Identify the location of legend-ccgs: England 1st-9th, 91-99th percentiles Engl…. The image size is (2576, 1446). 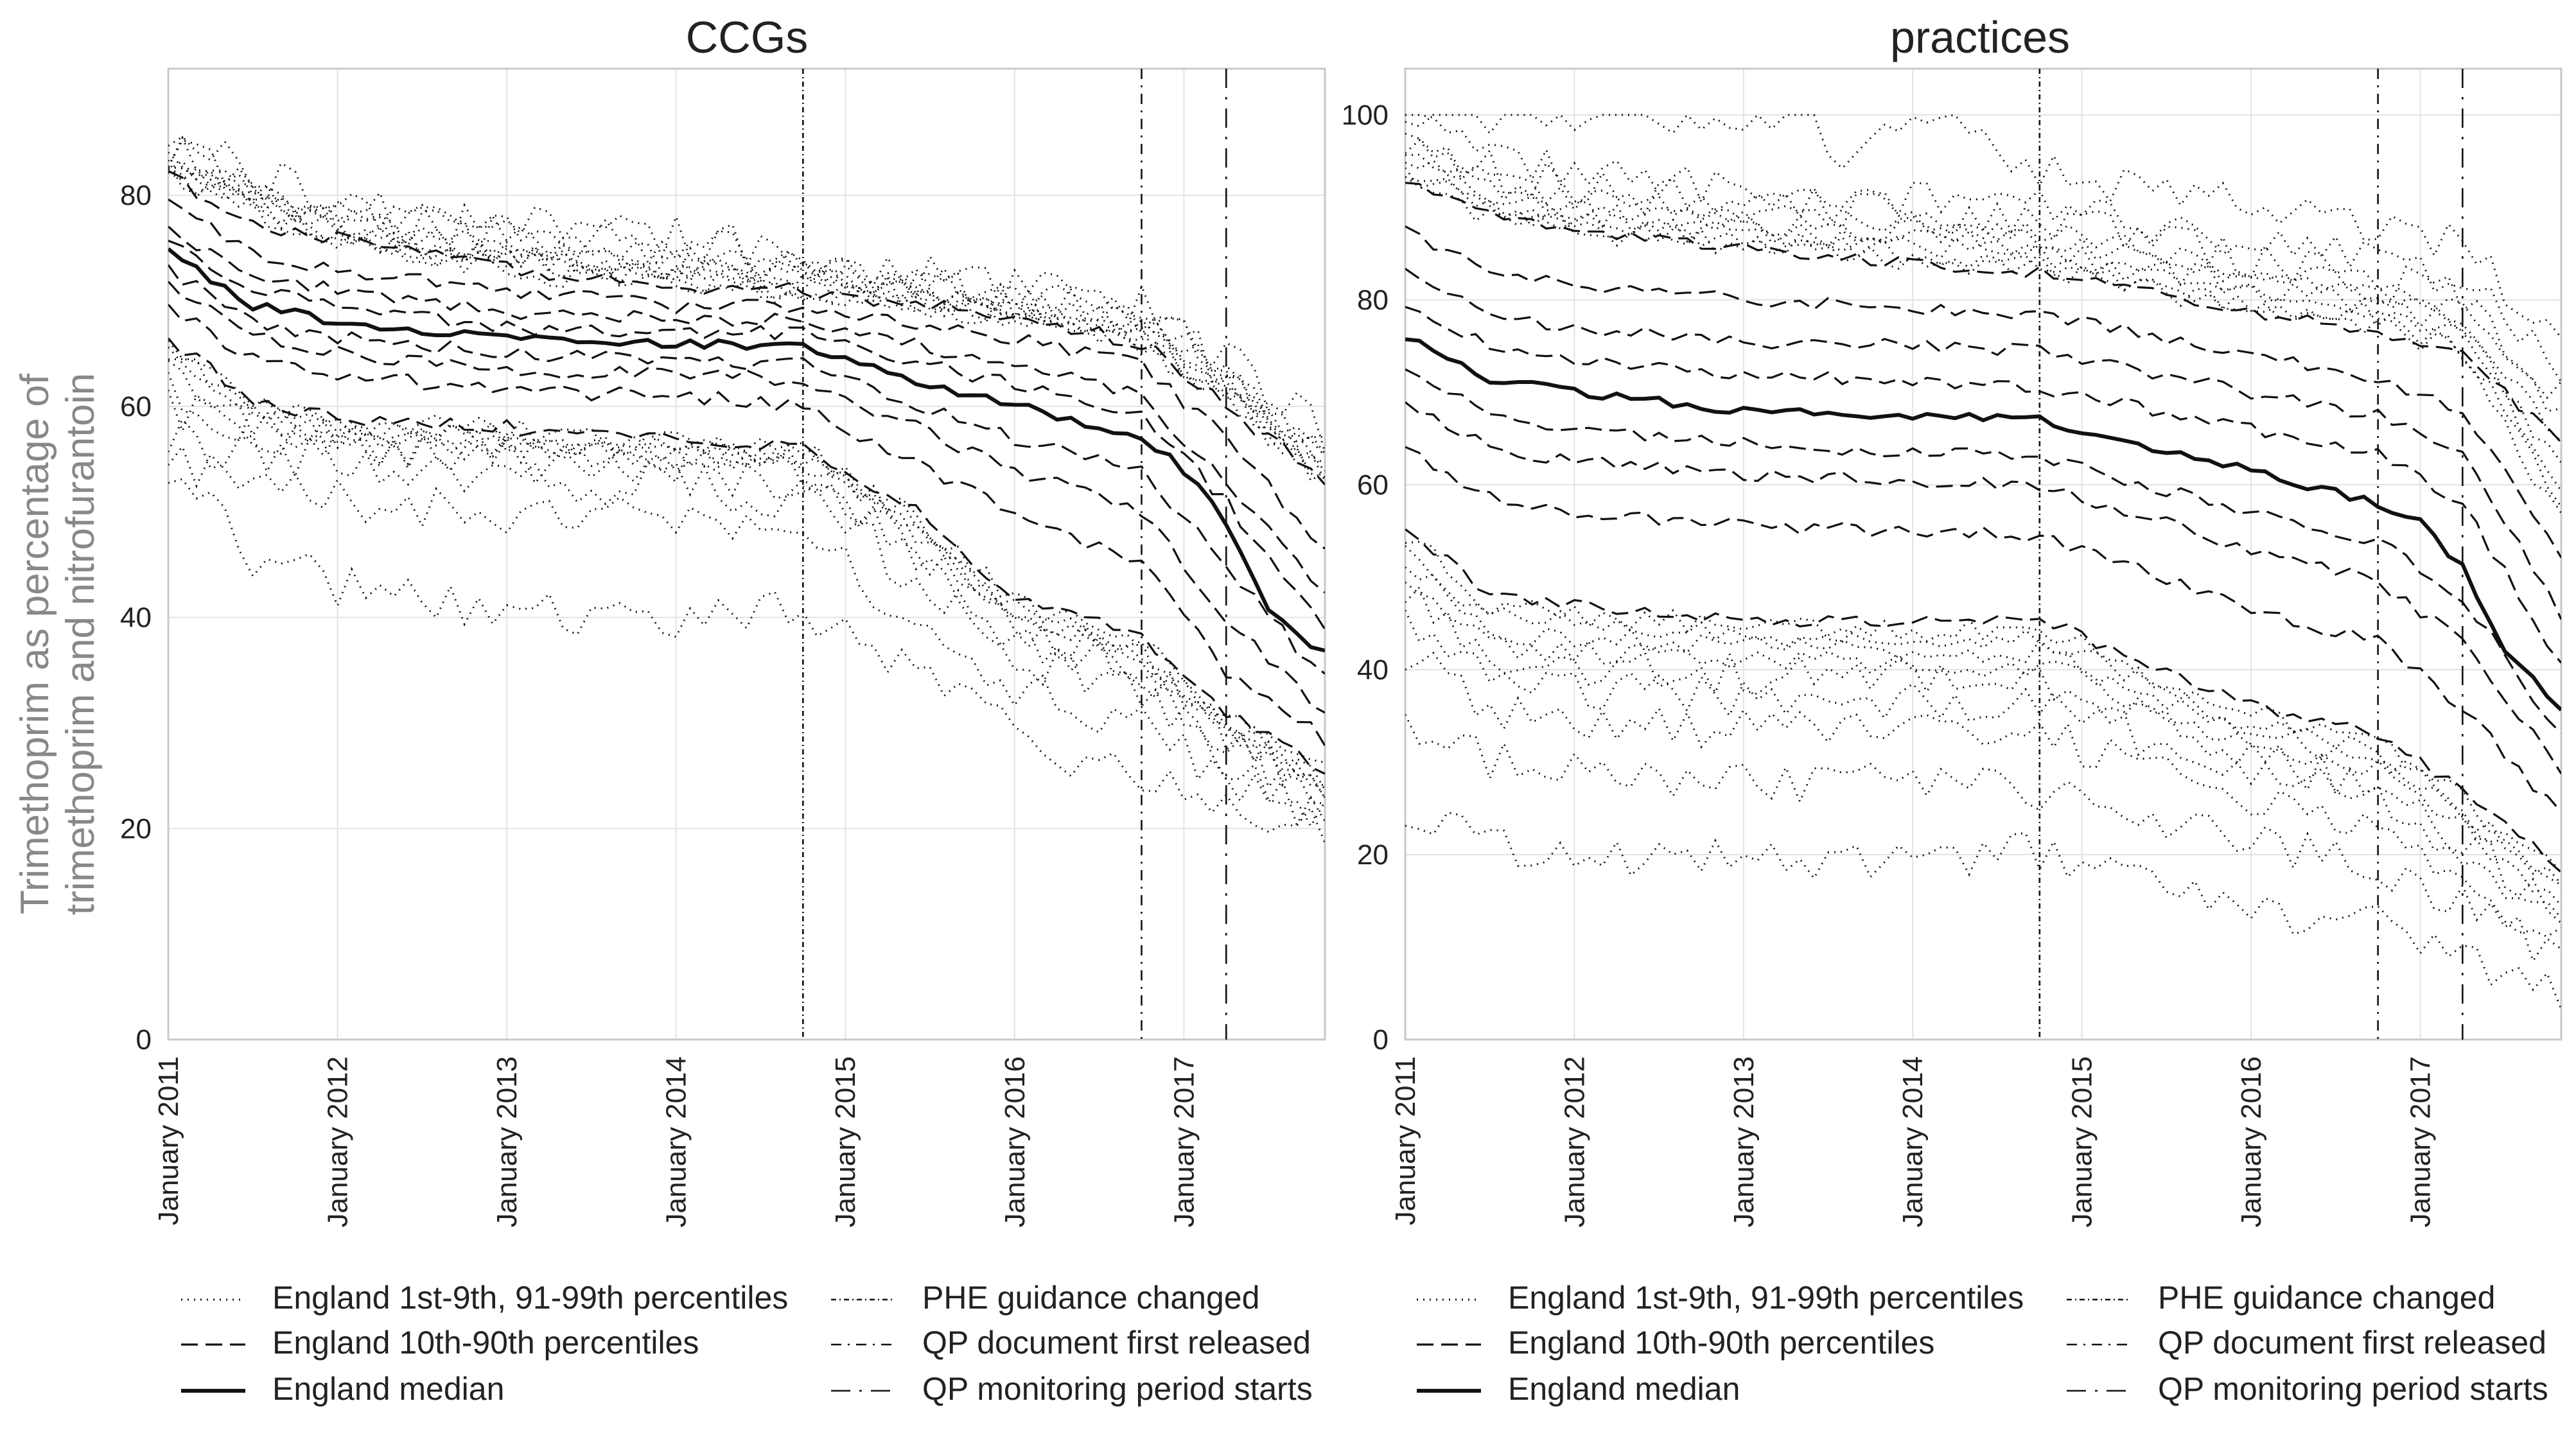
(747, 1344).